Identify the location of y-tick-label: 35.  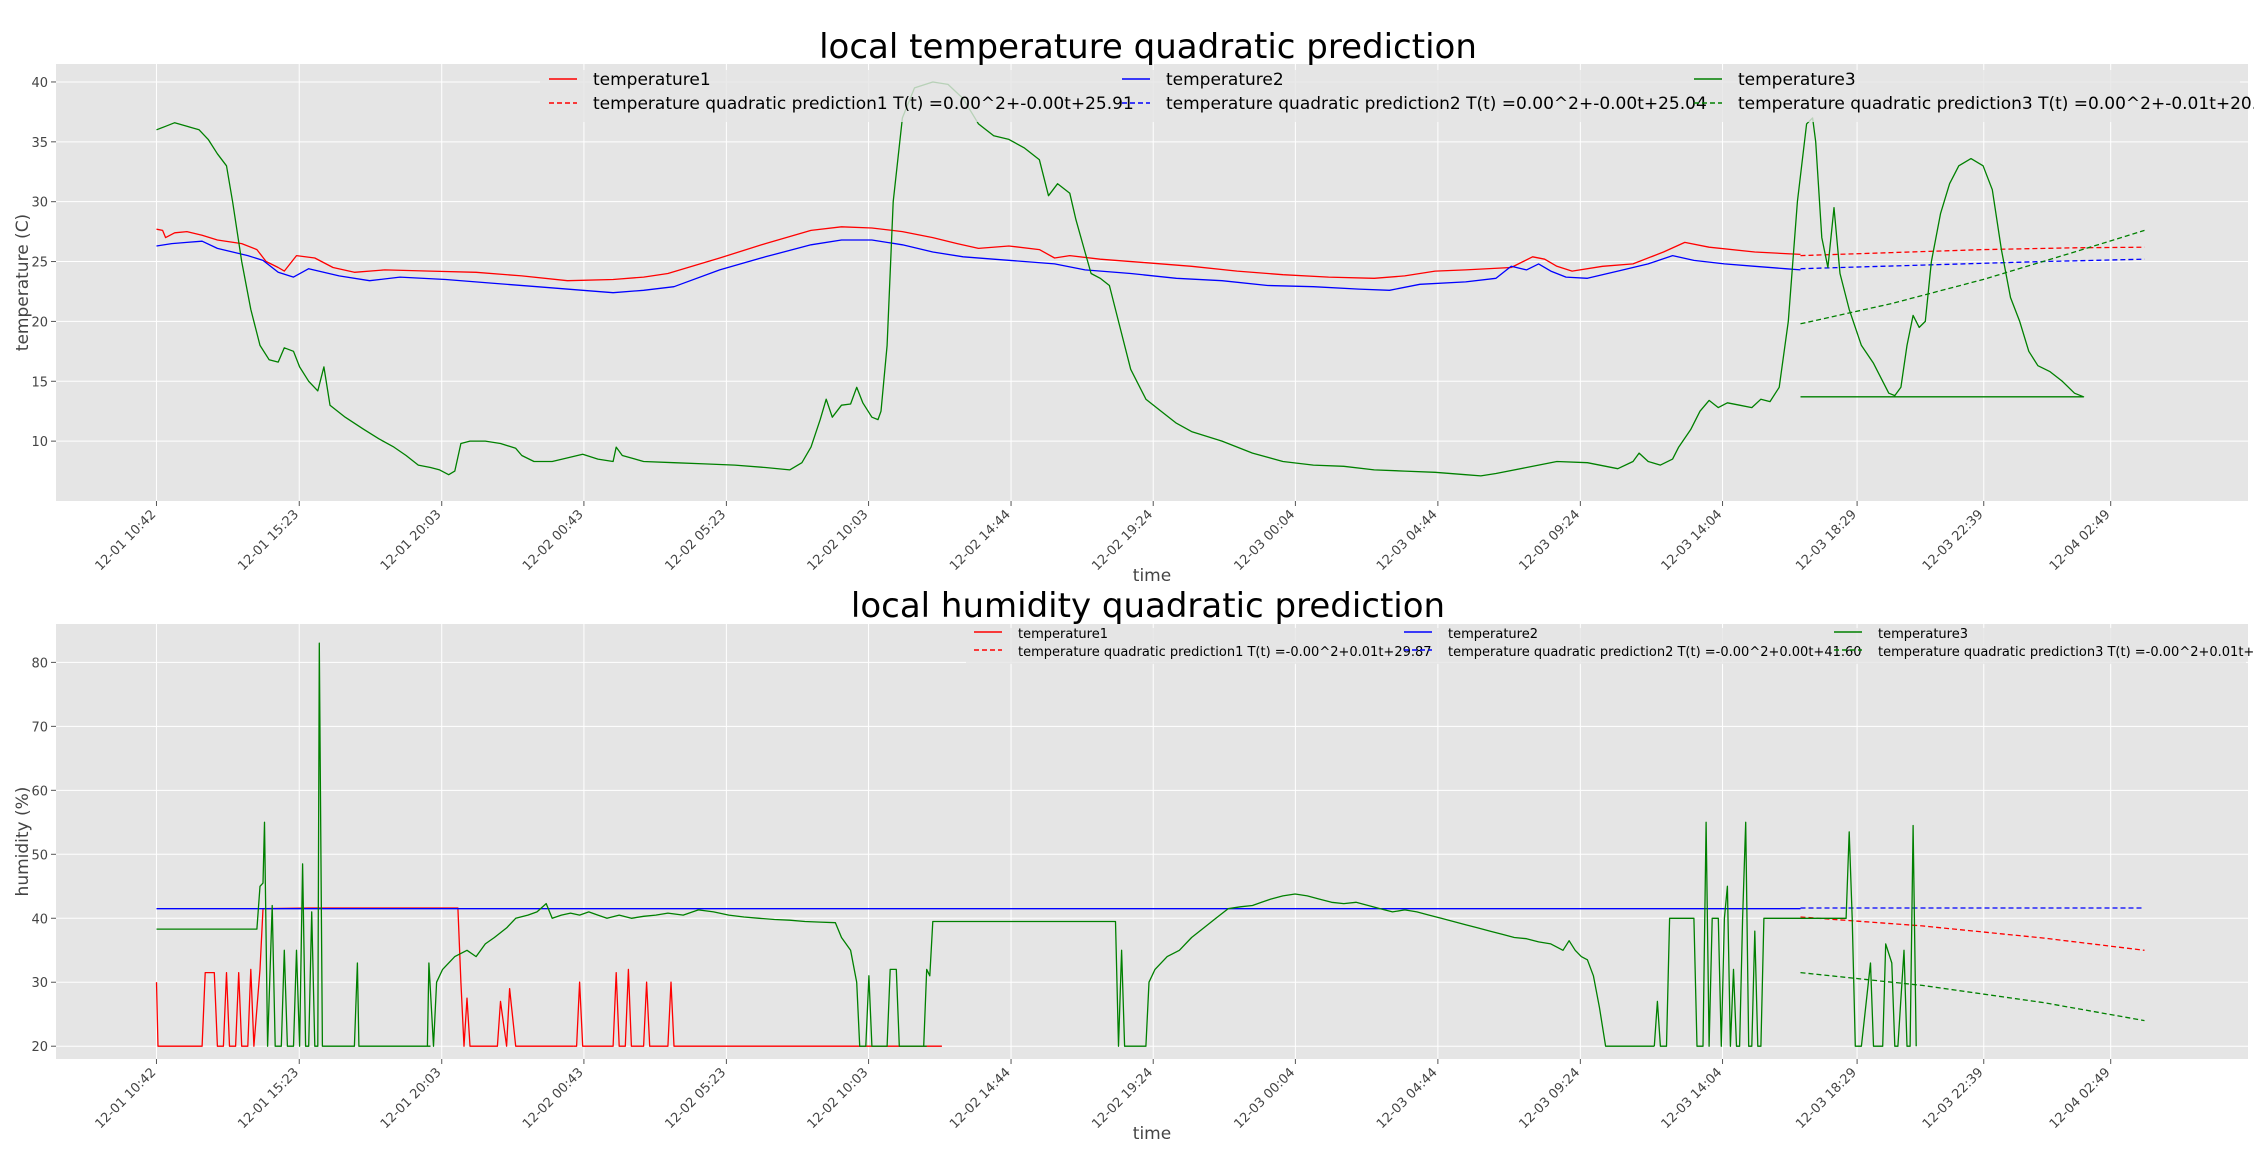
(39, 143).